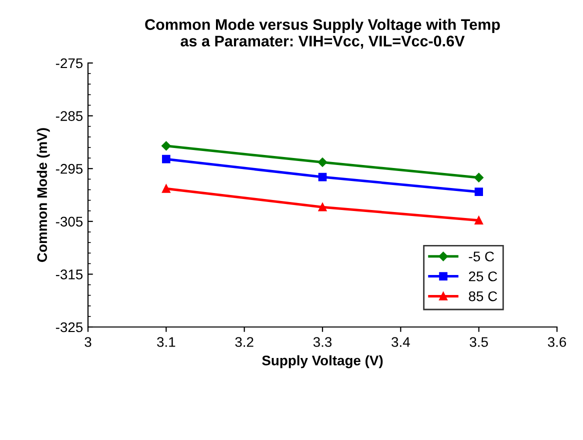 Image resolution: width=583 pixels, height=440 pixels. What do you see at coordinates (483, 296) in the screenshot?
I see `legend-label: 85 C` at bounding box center [483, 296].